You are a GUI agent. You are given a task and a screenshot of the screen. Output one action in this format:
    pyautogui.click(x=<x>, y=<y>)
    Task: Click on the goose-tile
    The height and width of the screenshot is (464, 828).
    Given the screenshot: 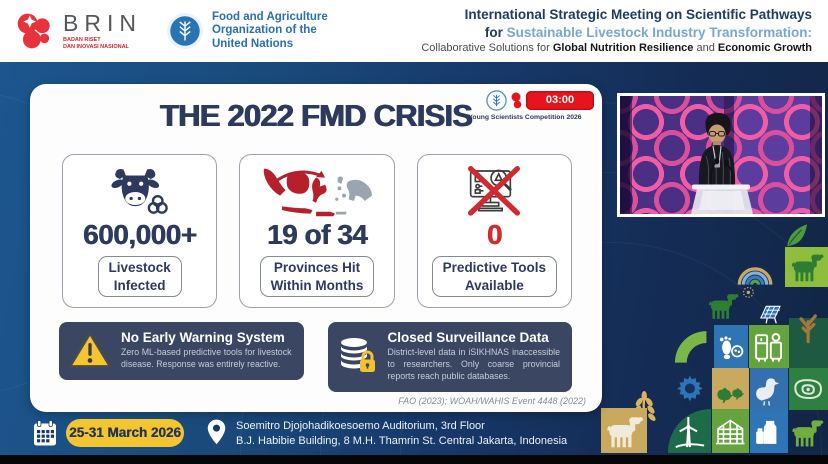 What is the action you would take?
    pyautogui.click(x=769, y=389)
    